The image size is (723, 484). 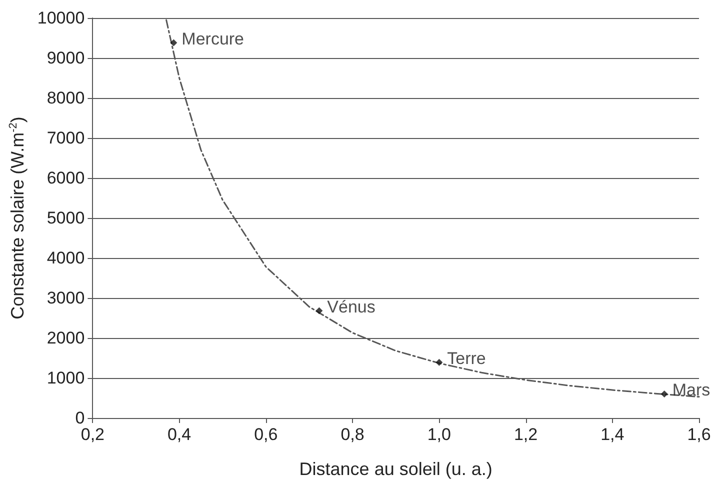 I want to click on y-tick-label: 2000, so click(x=65, y=338).